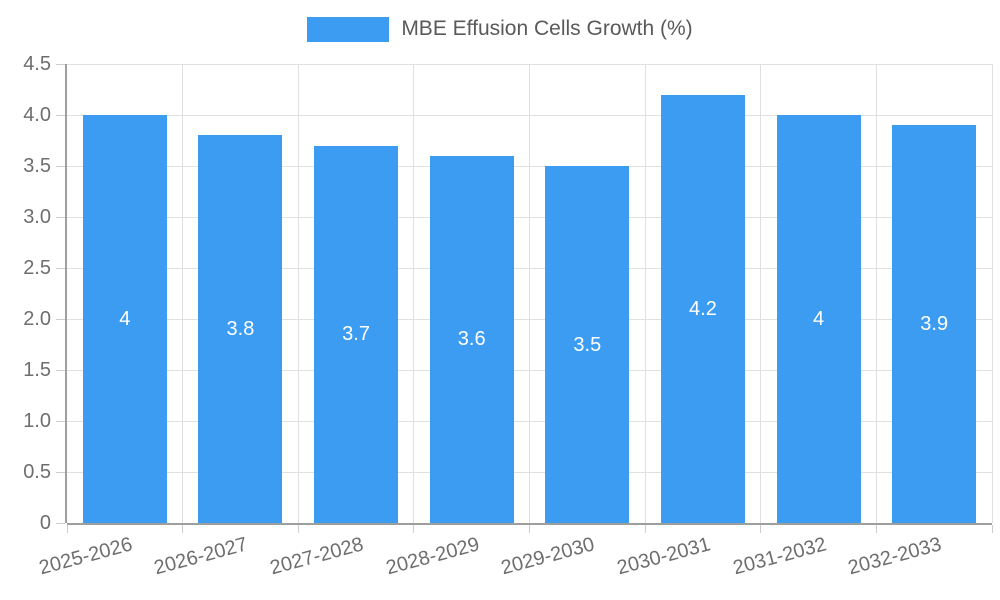  I want to click on bar-value-label: 3.6, so click(471, 339).